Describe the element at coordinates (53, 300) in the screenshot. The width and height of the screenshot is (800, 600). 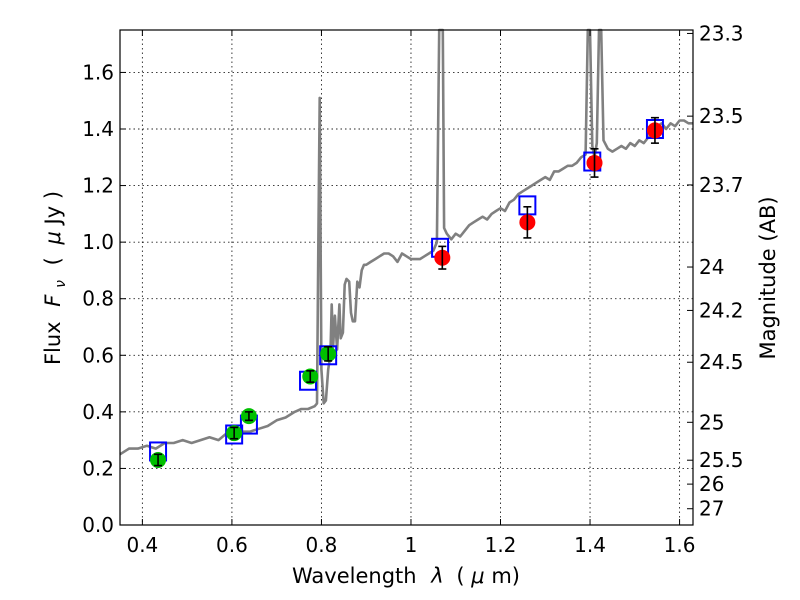
I see `y-axis-label-math: F` at that location.